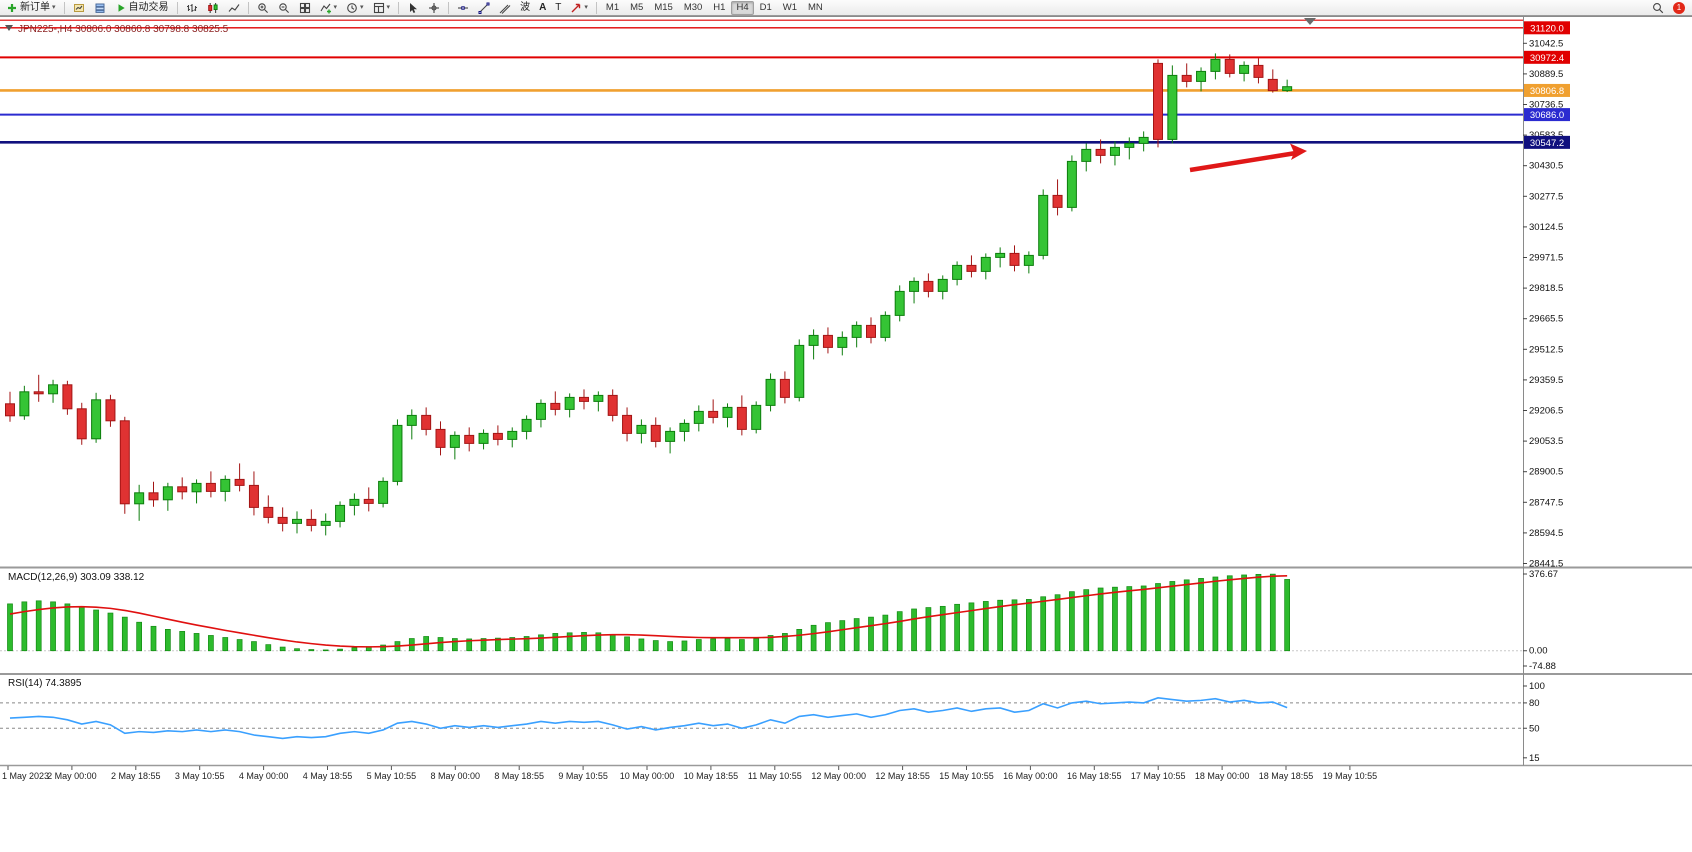 The image size is (1692, 852). Describe the element at coordinates (1350, 776) in the screenshot. I see `svg-text: 19 May 10:55` at that location.